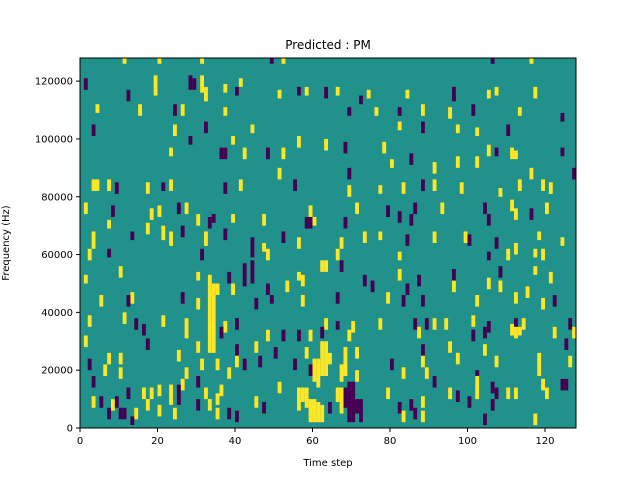 The image size is (640, 480). What do you see at coordinates (57, 371) in the screenshot?
I see `y-tick-label: 20000` at bounding box center [57, 371].